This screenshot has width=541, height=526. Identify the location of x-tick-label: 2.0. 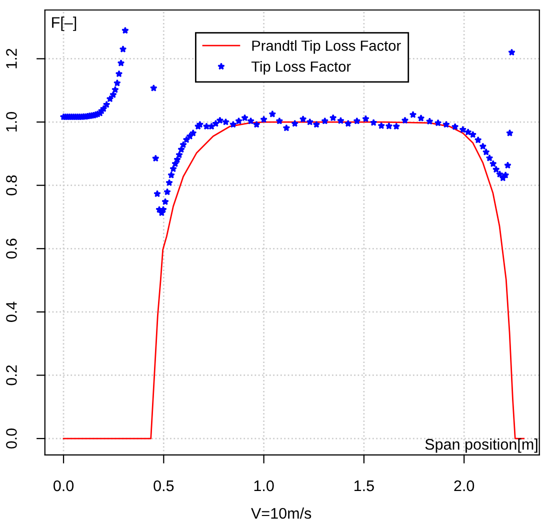
(464, 486).